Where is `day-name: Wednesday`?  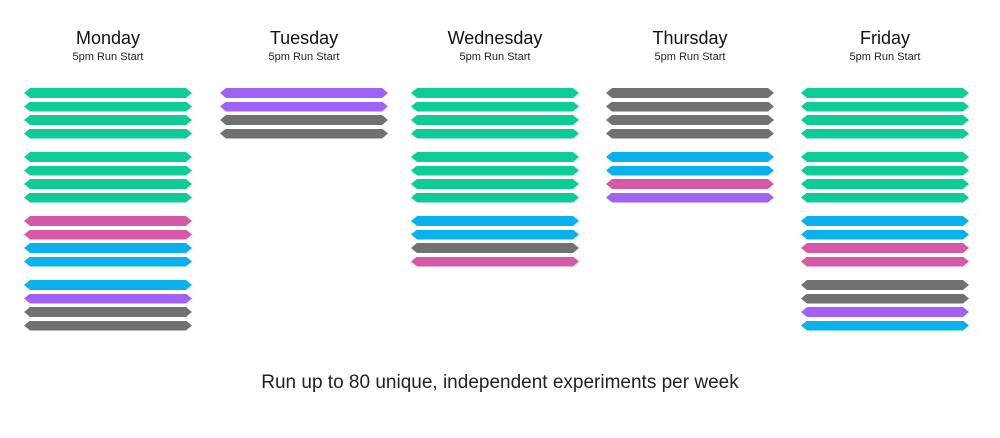 day-name: Wednesday is located at coordinates (495, 38).